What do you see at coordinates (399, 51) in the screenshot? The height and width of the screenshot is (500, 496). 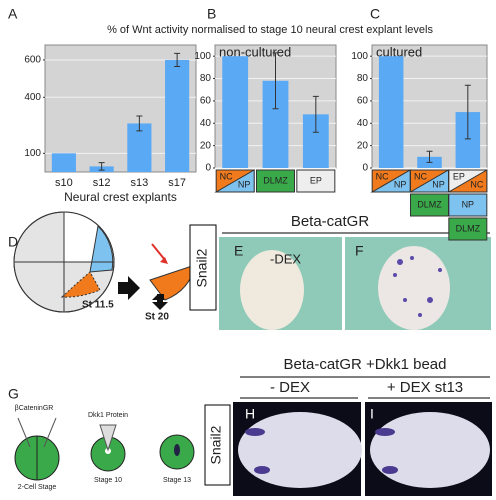 I see `series-label: cultured` at bounding box center [399, 51].